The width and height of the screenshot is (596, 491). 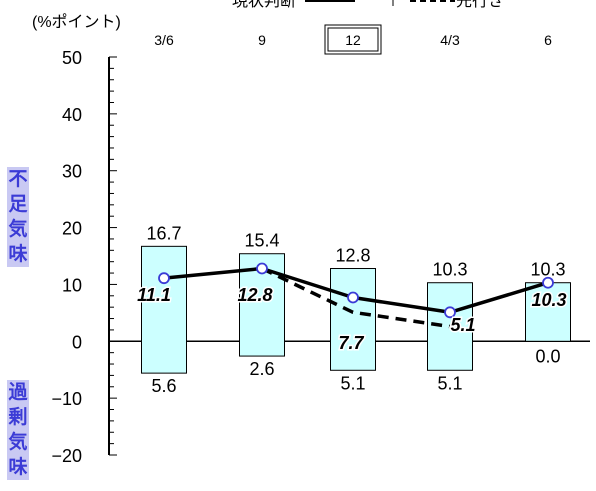 I want to click on shortage-value-label: 16.7, so click(x=163, y=233).